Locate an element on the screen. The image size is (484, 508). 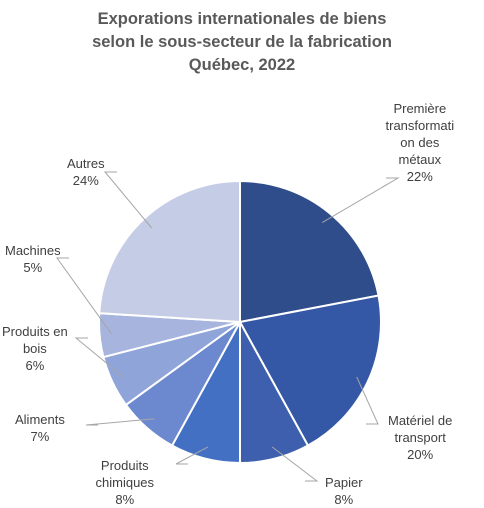
slice-label-line: transport is located at coordinates (420, 437).